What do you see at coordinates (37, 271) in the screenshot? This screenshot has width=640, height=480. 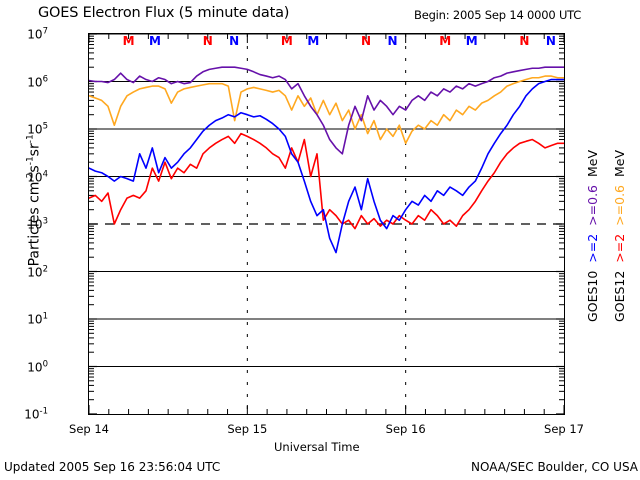 I see `y-tick-label: 102` at bounding box center [37, 271].